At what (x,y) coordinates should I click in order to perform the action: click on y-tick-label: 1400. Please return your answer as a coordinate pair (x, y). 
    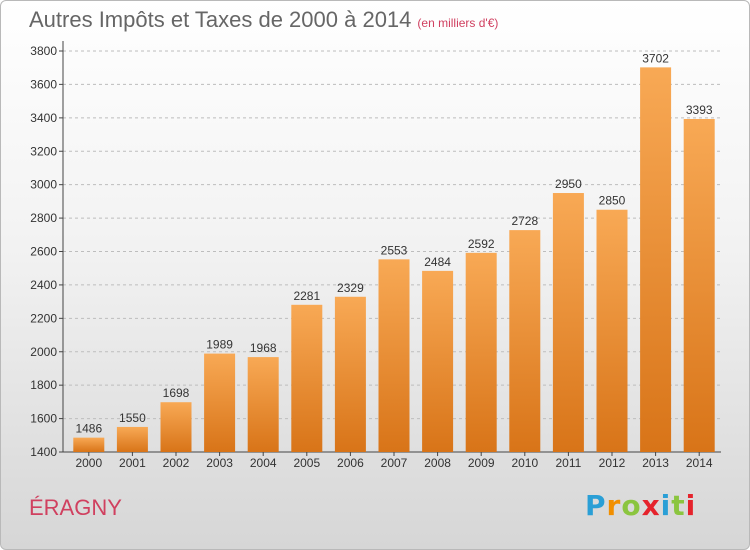
    Looking at the image, I should click on (43, 452).